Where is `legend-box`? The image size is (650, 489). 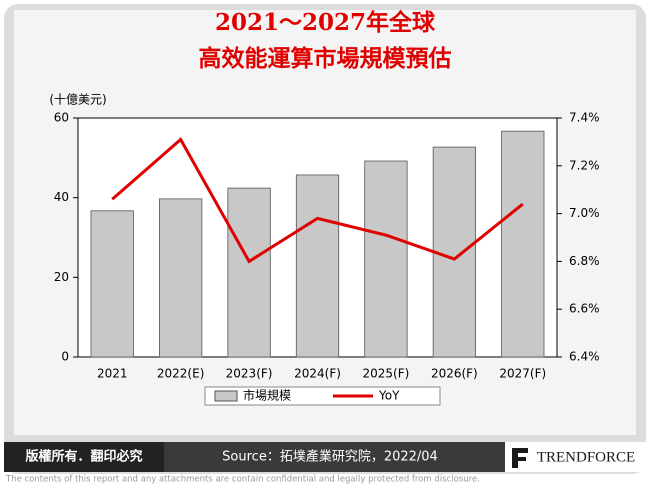
legend-box is located at coordinates (322, 396).